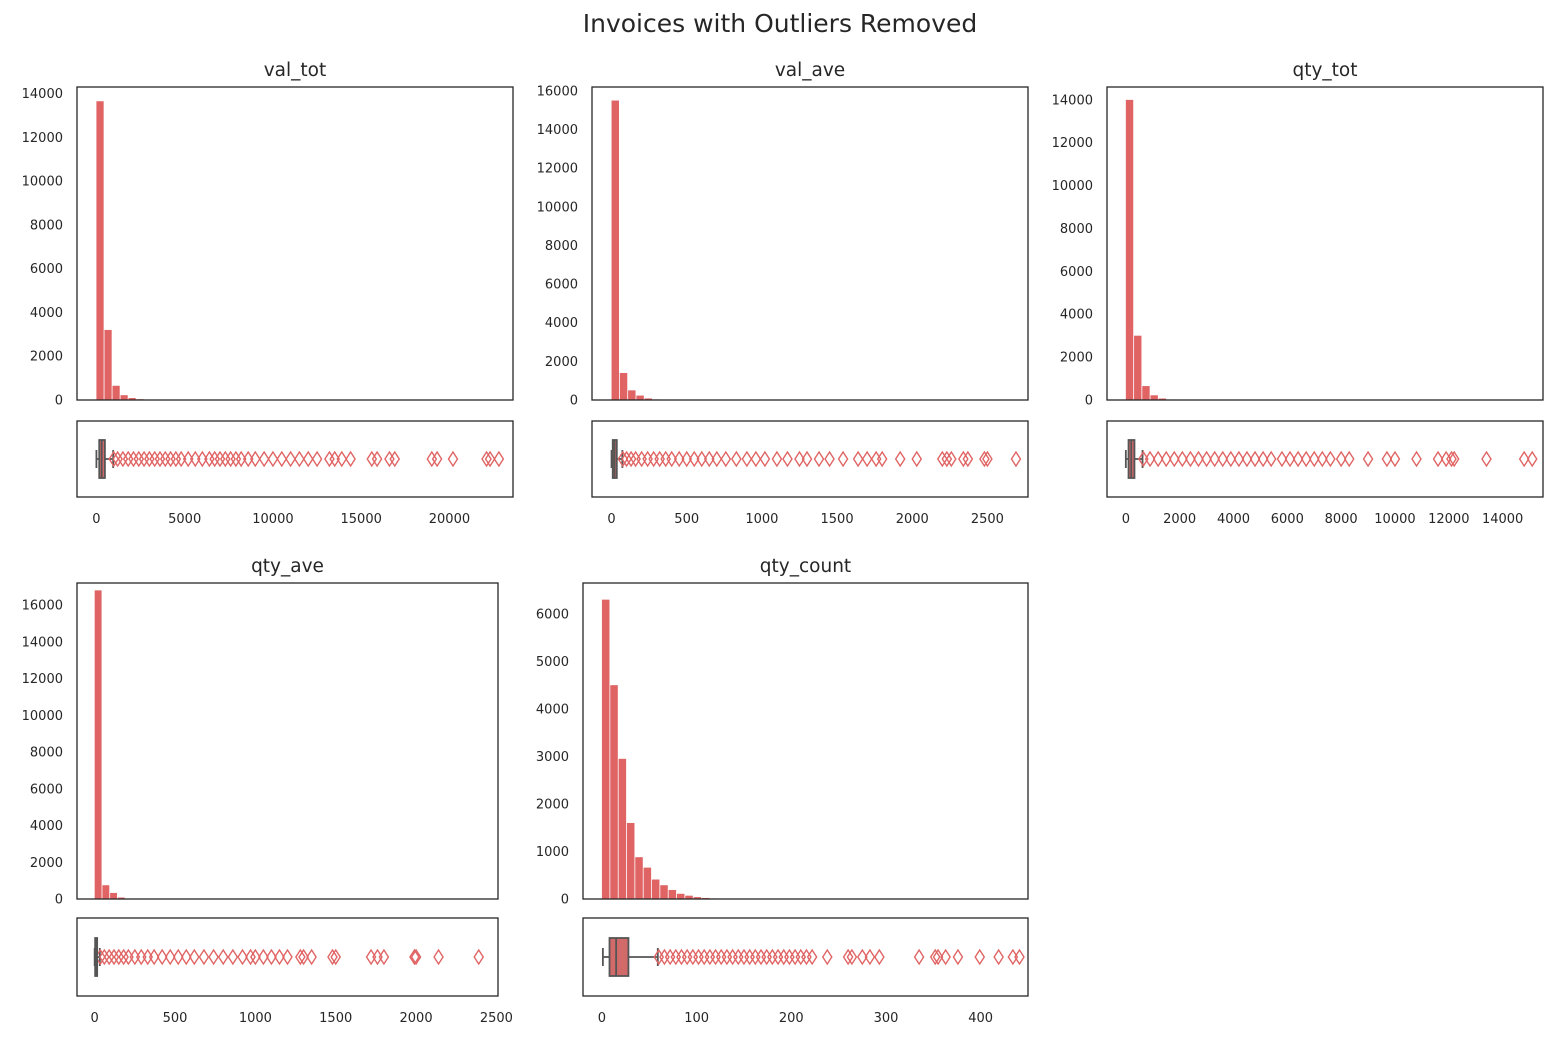 The height and width of the screenshot is (1044, 1556). What do you see at coordinates (361, 519) in the screenshot?
I see `x-tick-label: 15000` at bounding box center [361, 519].